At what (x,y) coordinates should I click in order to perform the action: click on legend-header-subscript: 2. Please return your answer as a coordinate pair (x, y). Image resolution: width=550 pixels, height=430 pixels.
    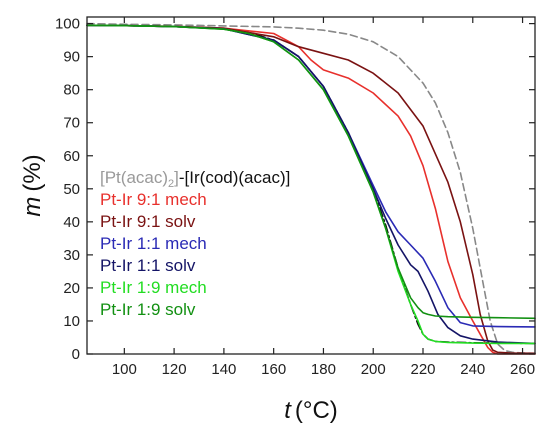
    Looking at the image, I should click on (171, 184).